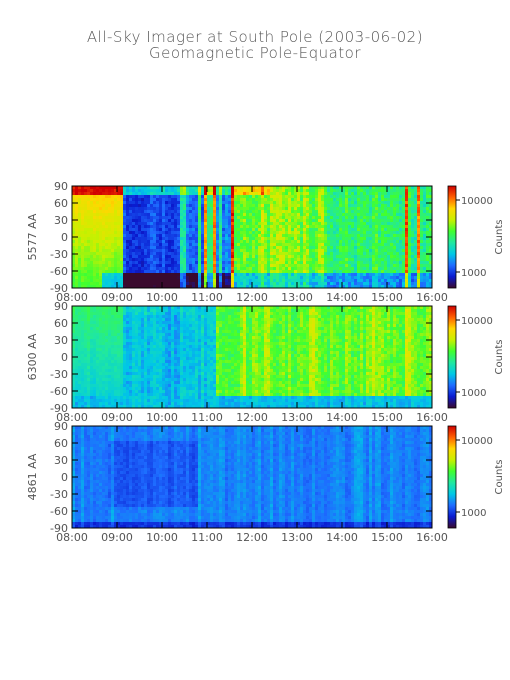 Image resolution: width=510 pixels, height=680 pixels. What do you see at coordinates (432, 297) in the screenshot?
I see `x-tick-label: 16:00` at bounding box center [432, 297].